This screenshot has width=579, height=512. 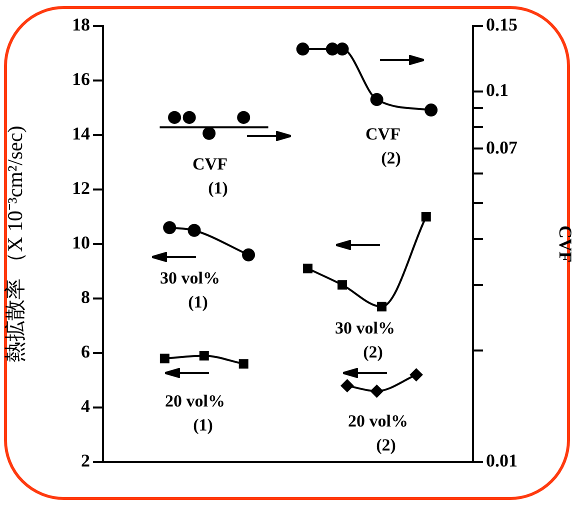 I want to click on y-tick-label: 2, so click(x=85, y=460).